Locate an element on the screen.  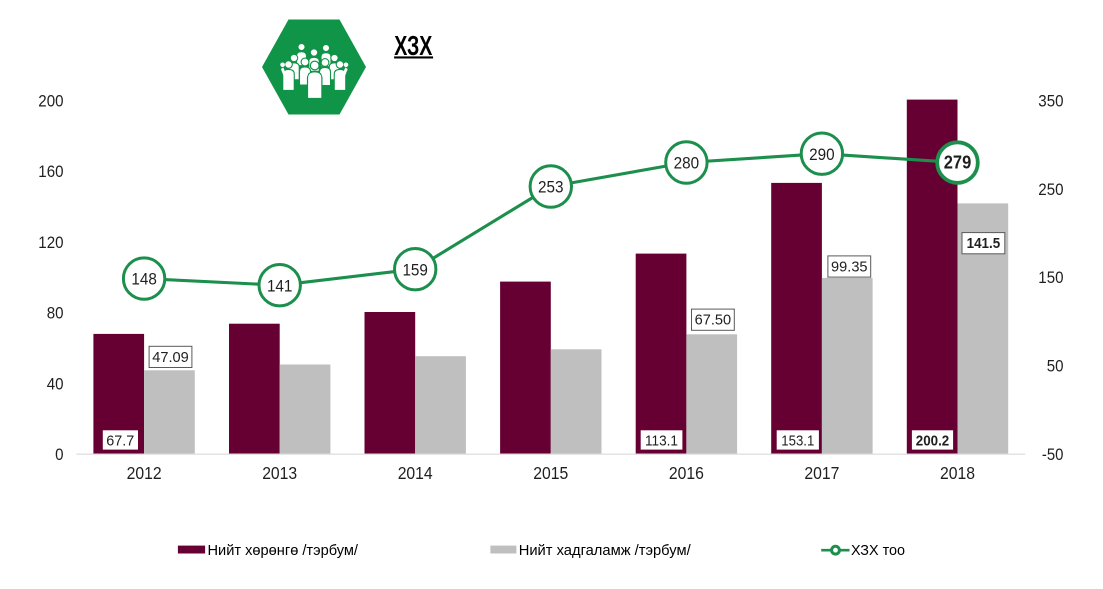
svg-text: 40 is located at coordinates (55, 384).